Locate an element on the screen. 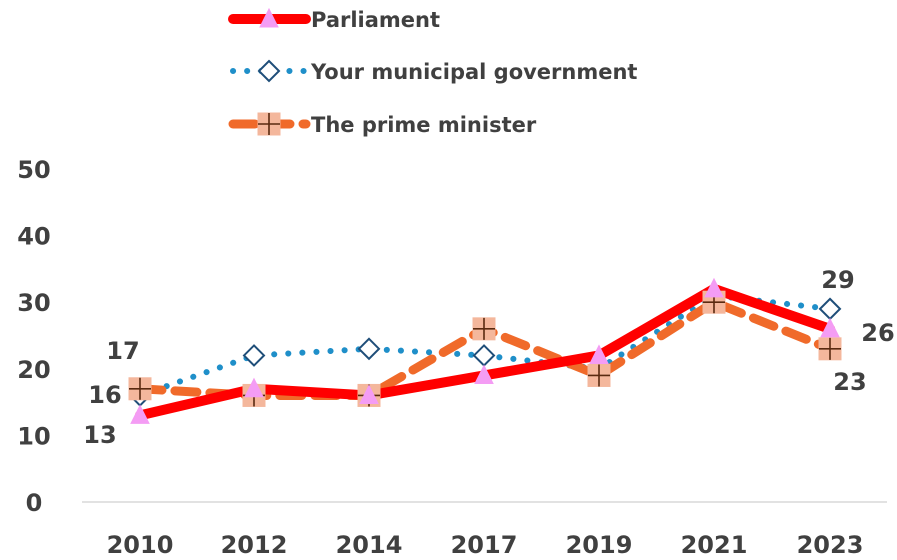 This screenshot has height=560, width=897. y-tick-label: 40 is located at coordinates (33, 237).